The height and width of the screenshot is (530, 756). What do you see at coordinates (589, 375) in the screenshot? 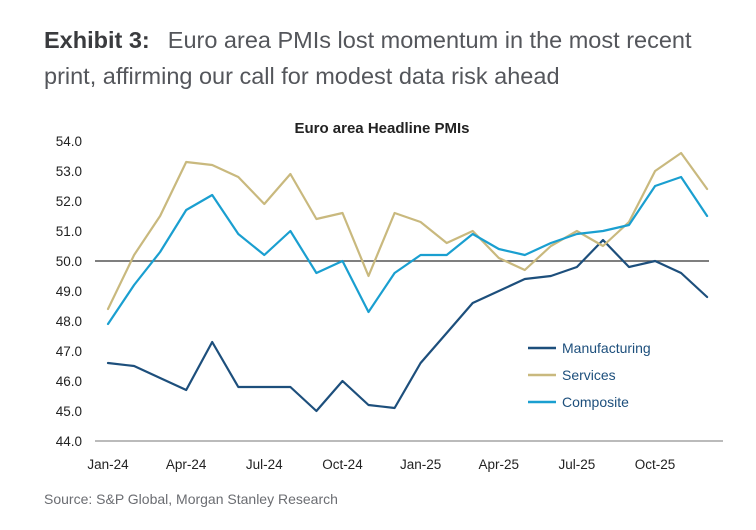
I see `legend-label-services: Services` at bounding box center [589, 375].